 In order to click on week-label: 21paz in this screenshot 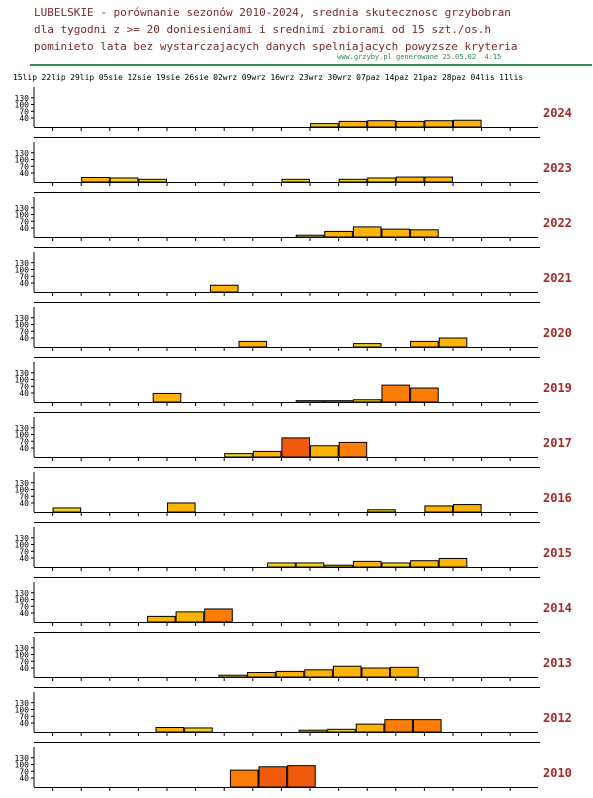, I will do `click(425, 77)`.